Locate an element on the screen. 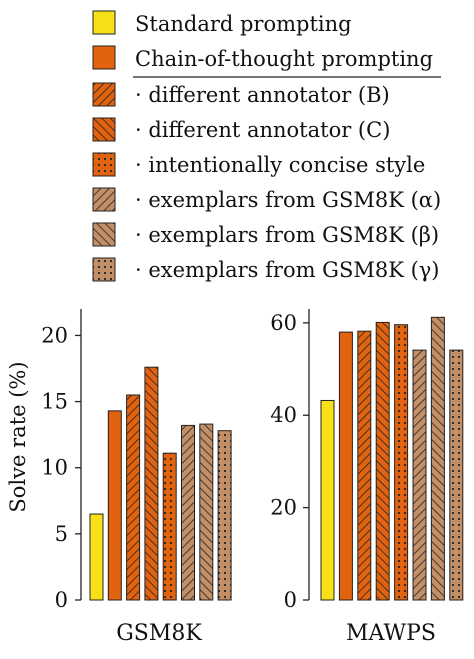 This screenshot has height=659, width=474. bar-mawps-gsm8k-beta is located at coordinates (437, 458).